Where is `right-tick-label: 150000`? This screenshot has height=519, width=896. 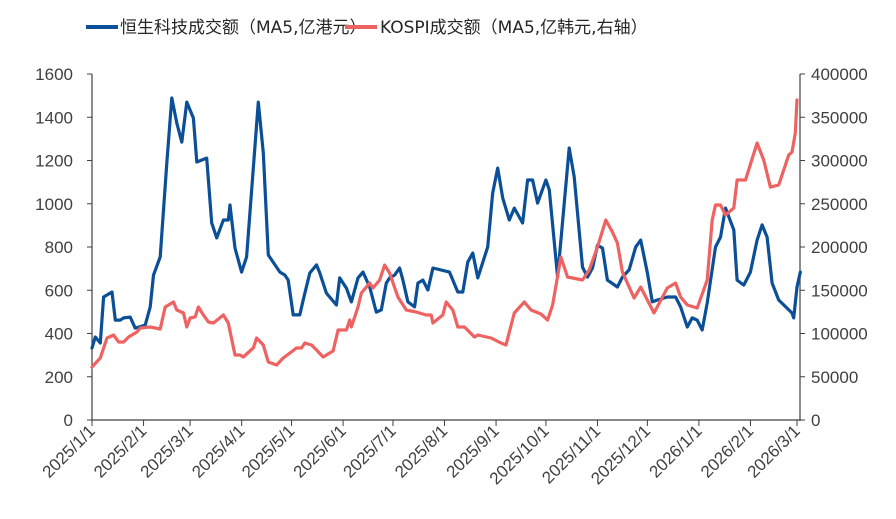 right-tick-label: 150000 is located at coordinates (839, 290).